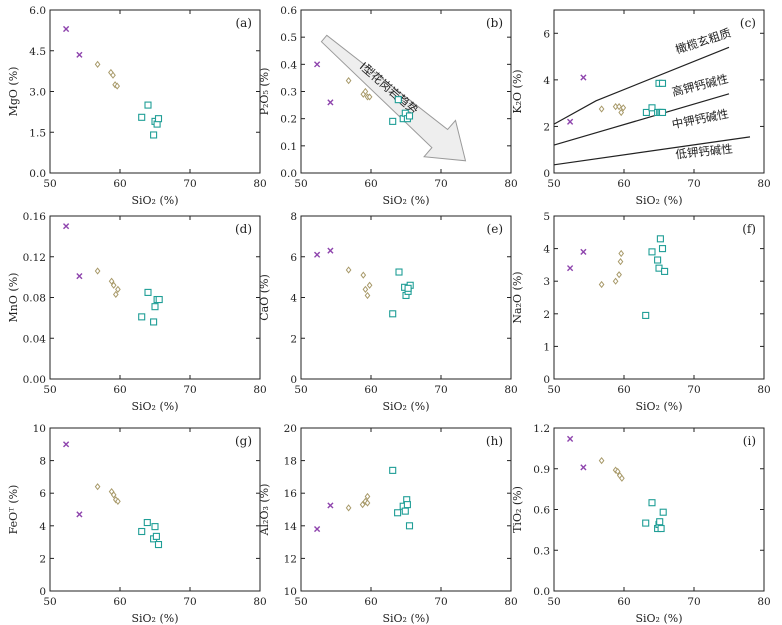  What do you see at coordinates (517, 297) in the screenshot?
I see `y-axis-label: Na₂O (%)` at bounding box center [517, 297].